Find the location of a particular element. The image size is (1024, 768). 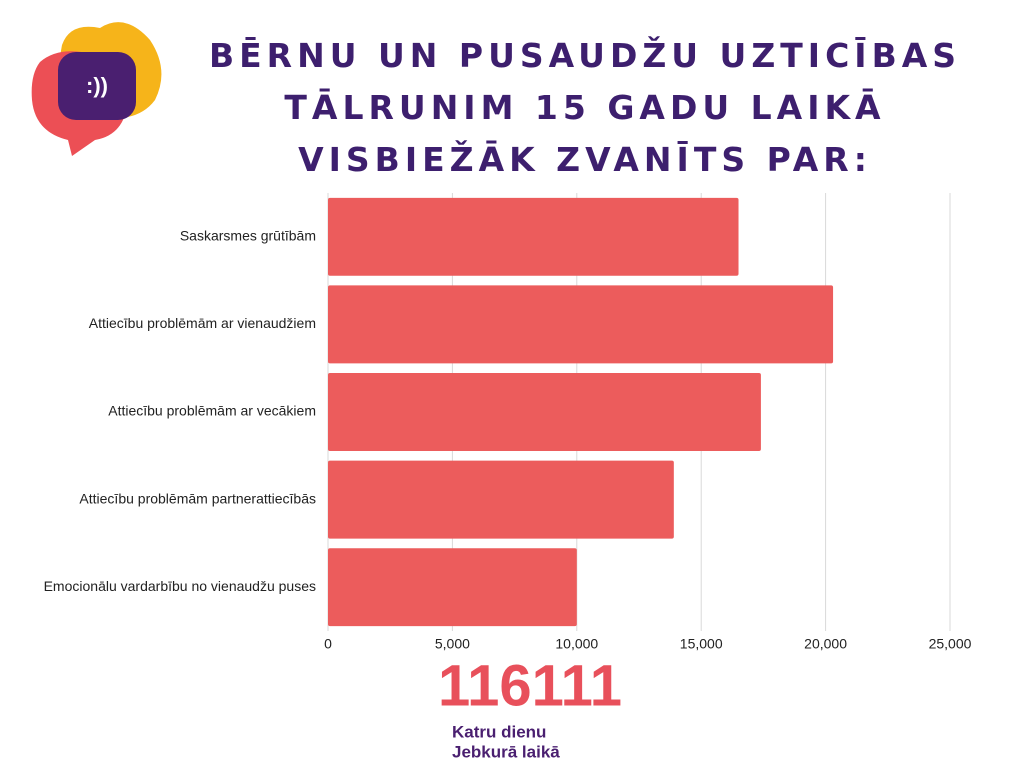

y-tick-label: Attiecību problēmām partnerattiecībās is located at coordinates (197, 498).